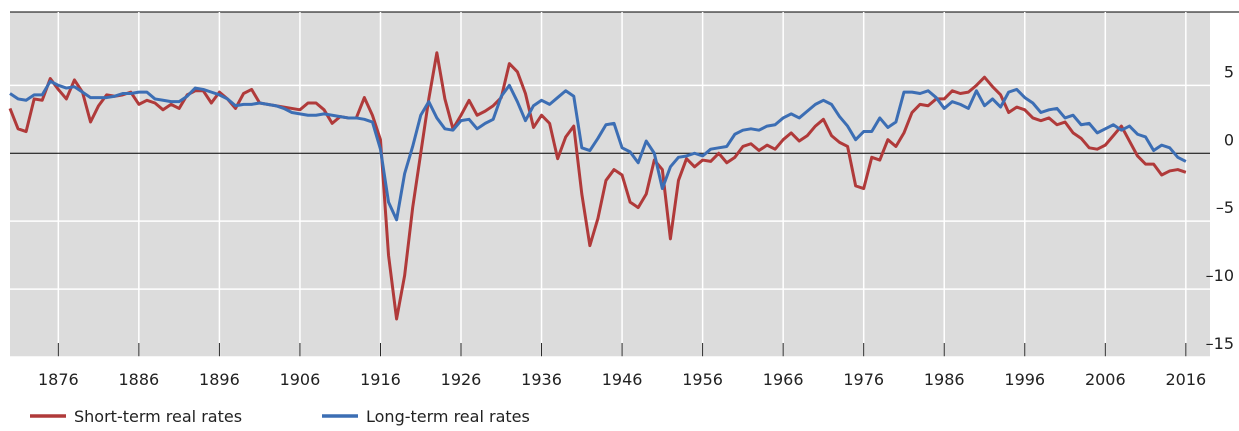  What do you see at coordinates (380, 379) in the screenshot?
I see `x-tick-label: 1916` at bounding box center [380, 379].